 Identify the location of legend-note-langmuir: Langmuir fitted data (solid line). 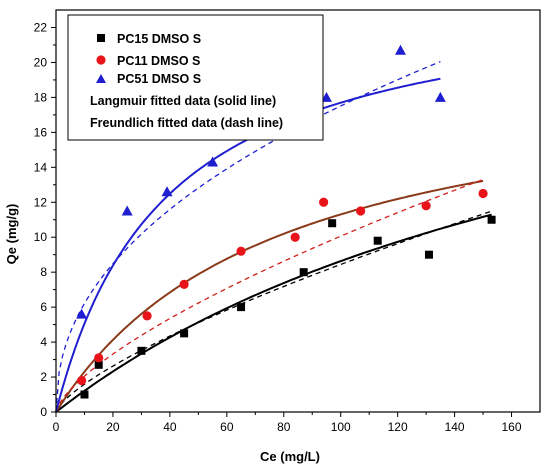
(183, 101).